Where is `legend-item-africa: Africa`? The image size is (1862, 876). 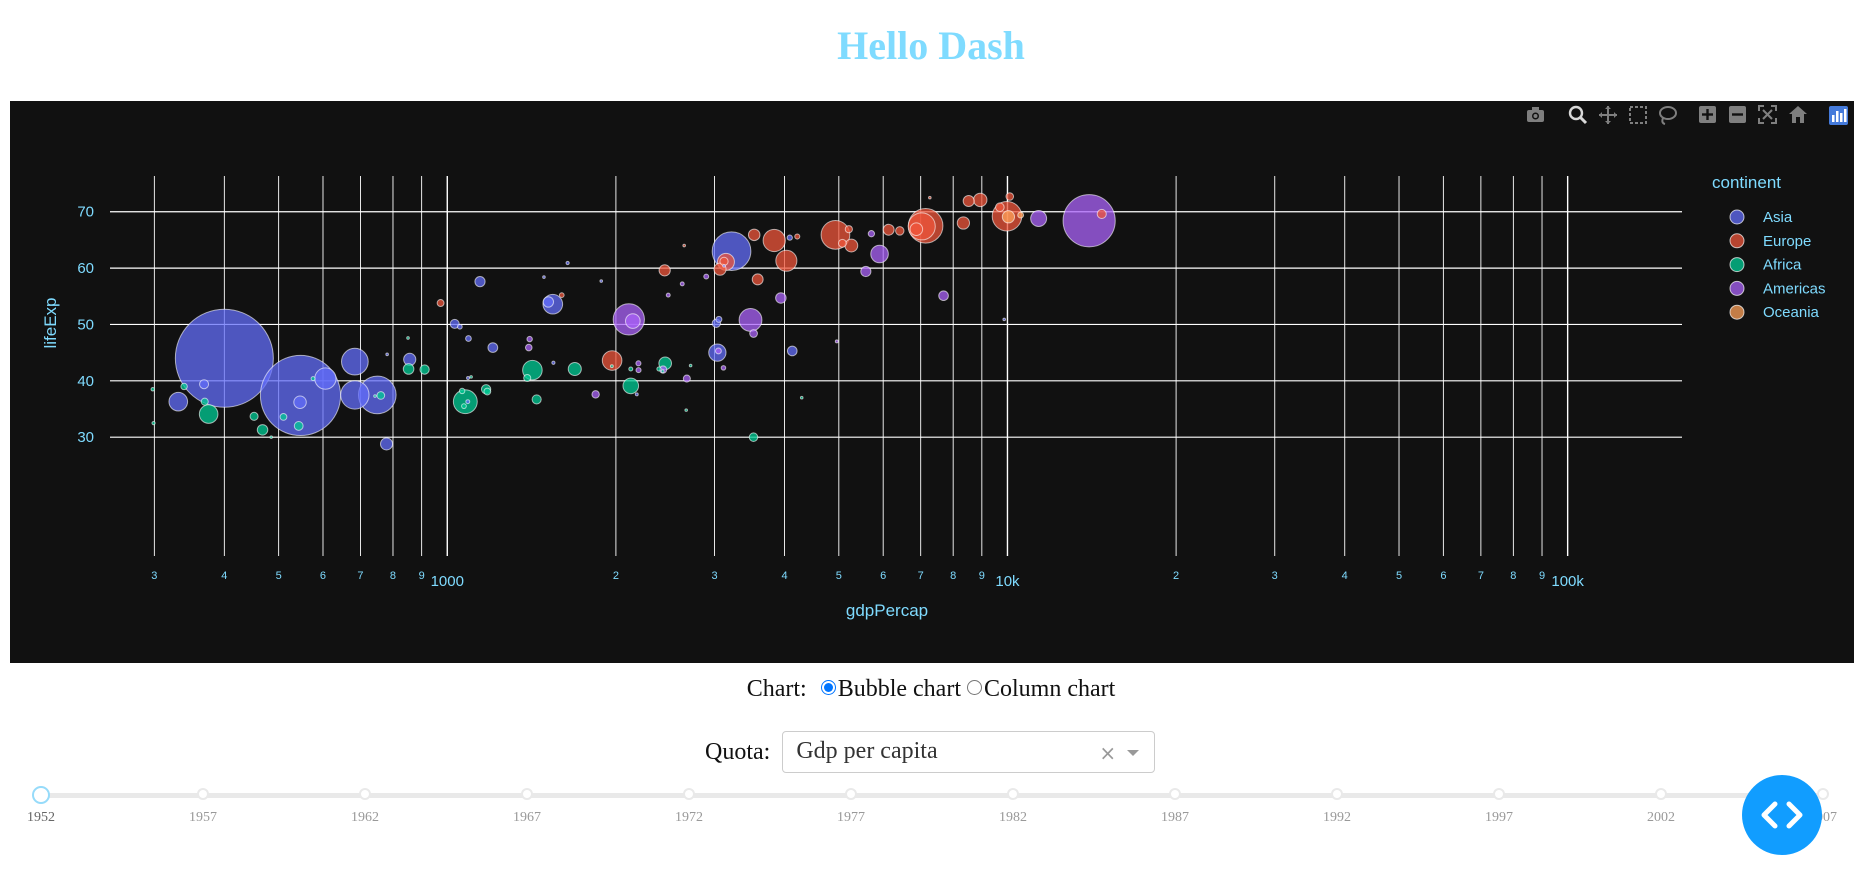 legend-item-africa: Africa is located at coordinates (1765, 265).